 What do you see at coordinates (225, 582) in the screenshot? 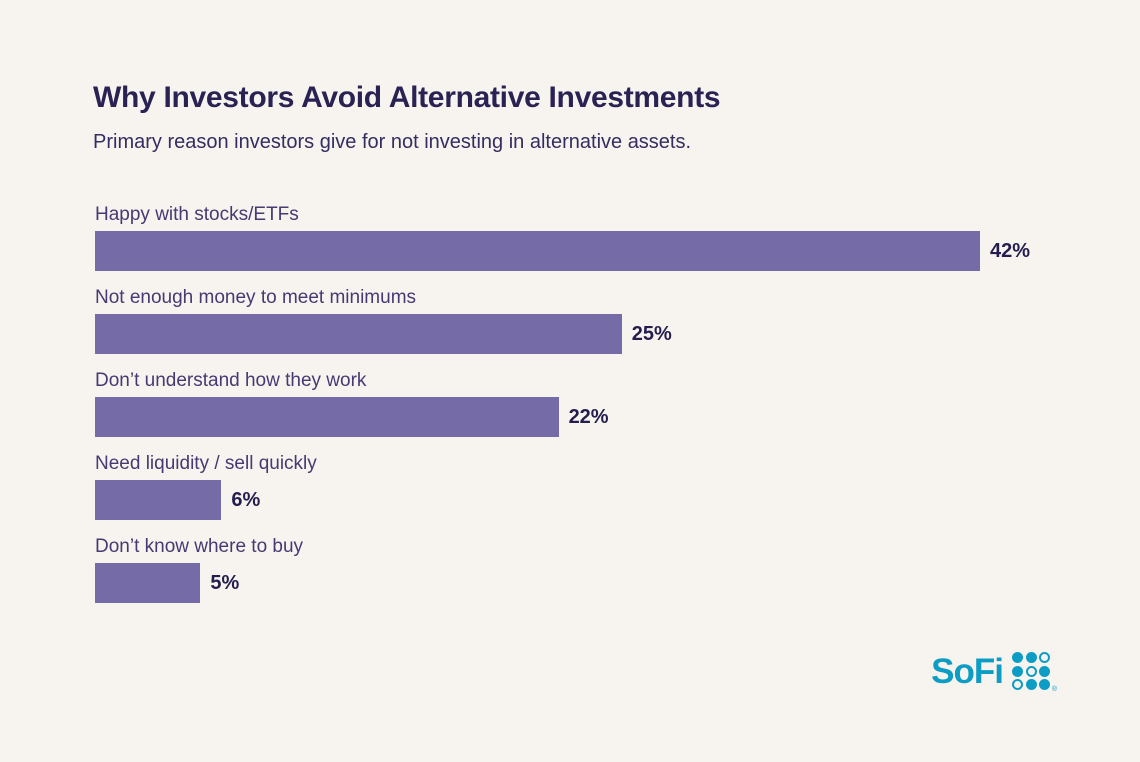
I see `bar-value: 5%` at bounding box center [225, 582].